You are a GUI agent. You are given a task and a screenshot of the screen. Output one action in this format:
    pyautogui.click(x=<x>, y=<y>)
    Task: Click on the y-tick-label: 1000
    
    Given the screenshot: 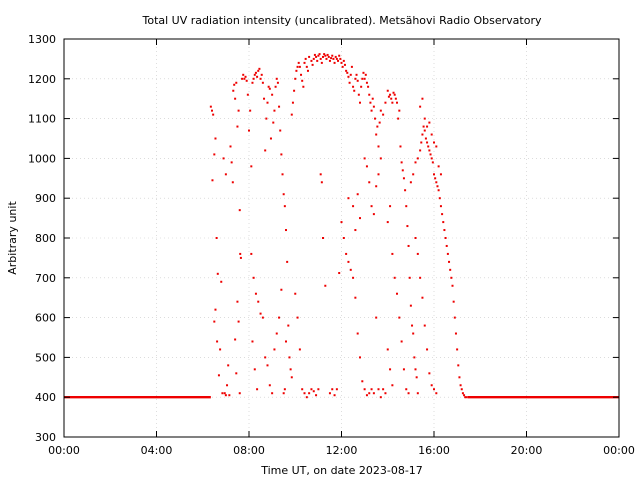 What is the action you would take?
    pyautogui.click(x=42, y=158)
    